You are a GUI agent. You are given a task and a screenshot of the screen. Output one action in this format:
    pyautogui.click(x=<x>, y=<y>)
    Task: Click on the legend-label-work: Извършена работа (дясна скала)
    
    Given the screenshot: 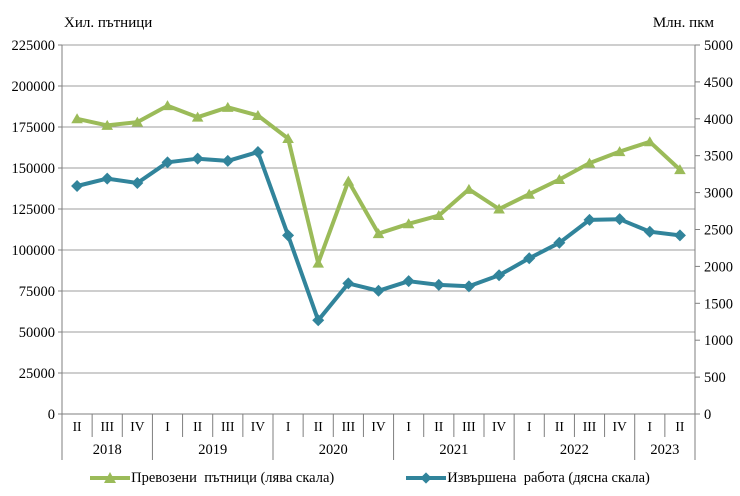 What is the action you would take?
    pyautogui.click(x=548, y=477)
    